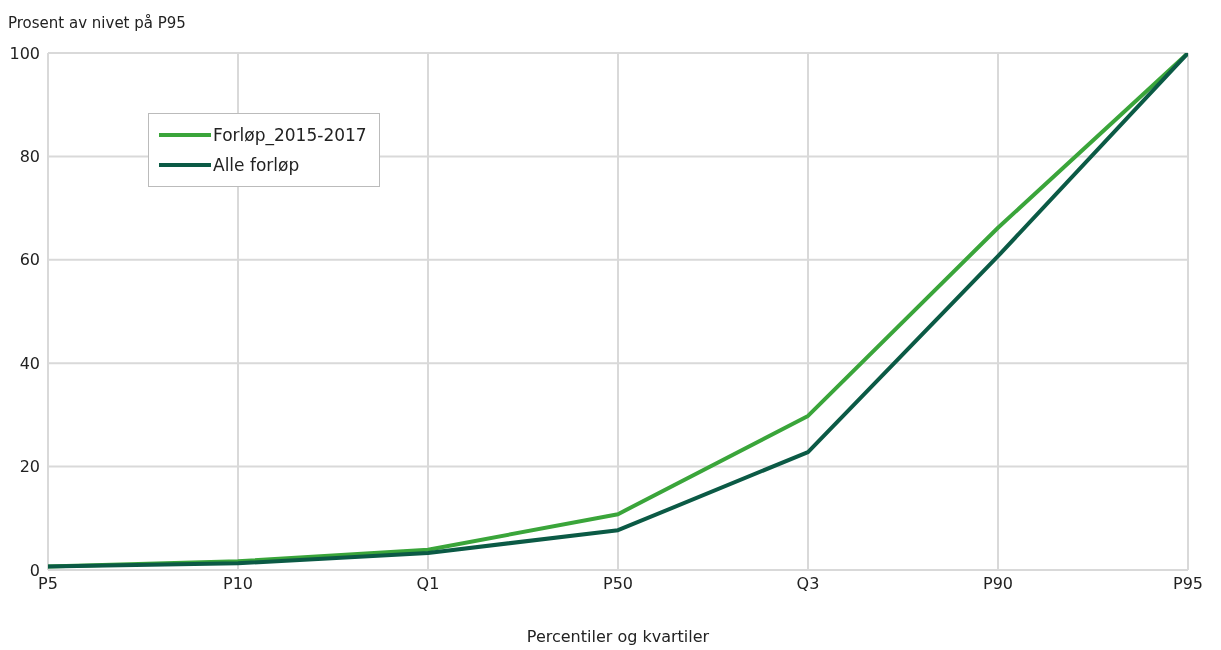  What do you see at coordinates (48, 584) in the screenshot?
I see `x-tick-label: P5` at bounding box center [48, 584].